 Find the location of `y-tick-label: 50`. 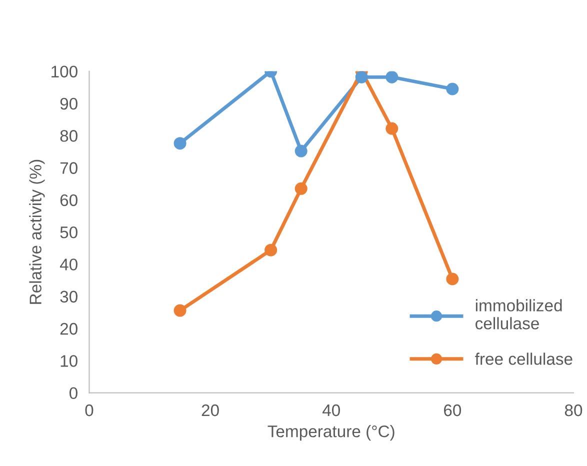

y-tick-label: 50 is located at coordinates (69, 232).